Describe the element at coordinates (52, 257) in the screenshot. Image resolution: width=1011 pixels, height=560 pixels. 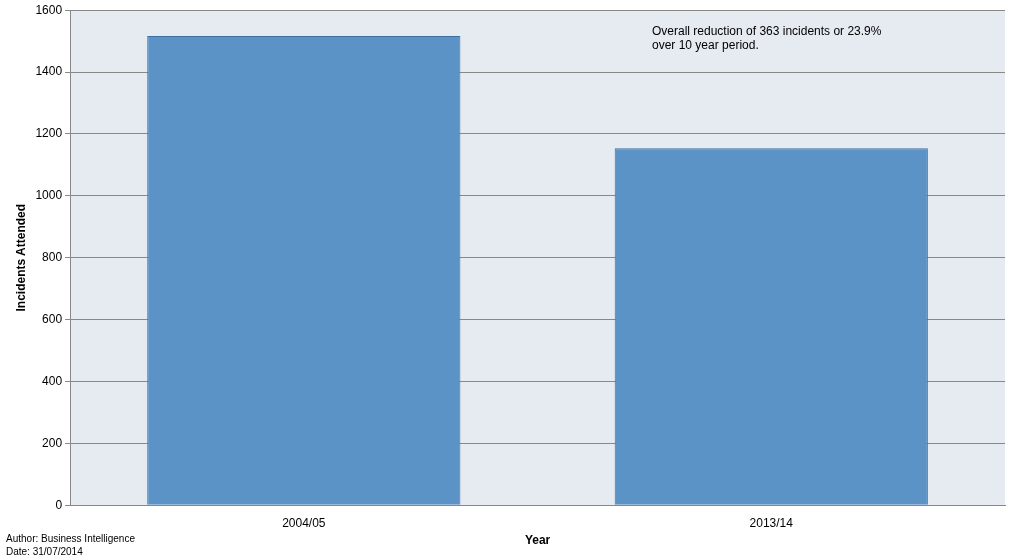
I see `y-tick-label: 800` at that location.